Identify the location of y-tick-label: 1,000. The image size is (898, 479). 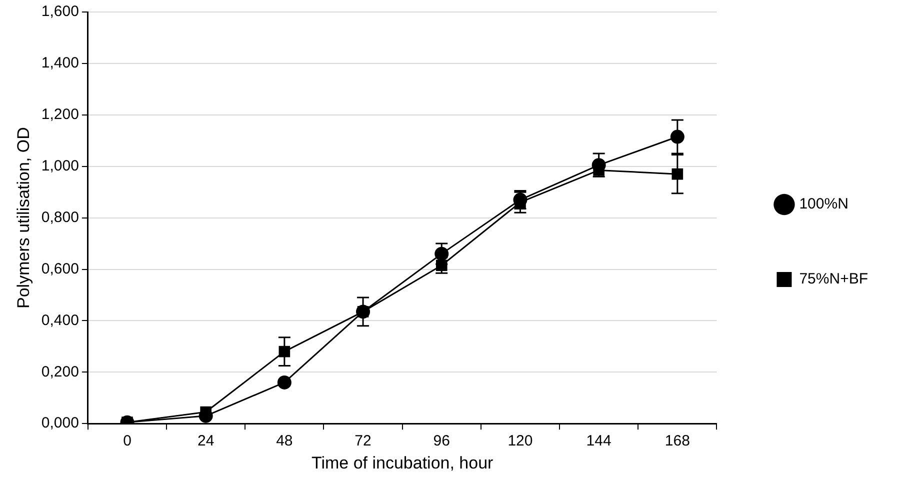
(60, 165).